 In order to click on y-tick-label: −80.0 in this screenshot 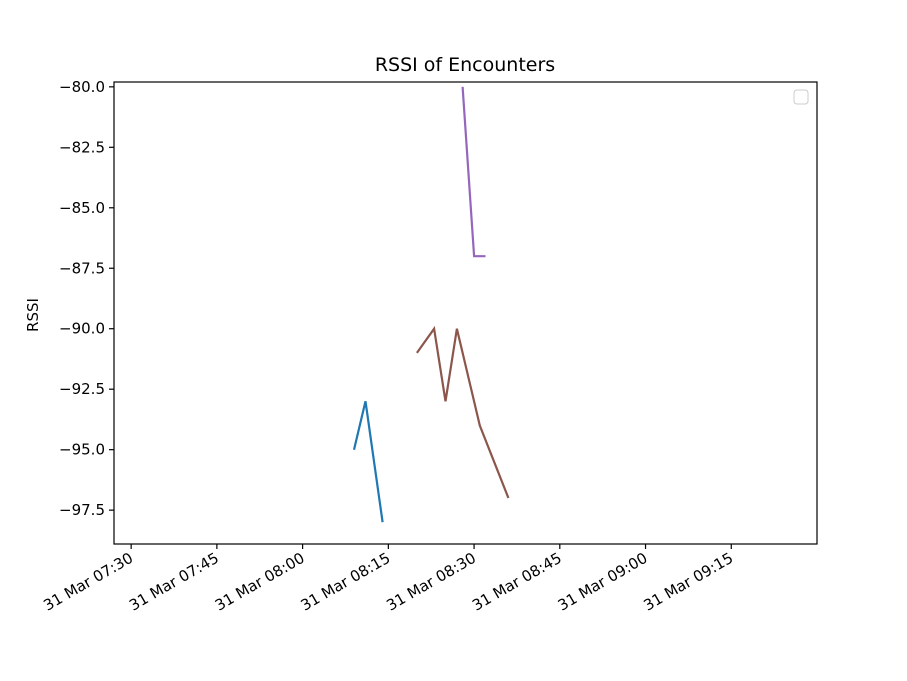, I will do `click(82, 87)`.